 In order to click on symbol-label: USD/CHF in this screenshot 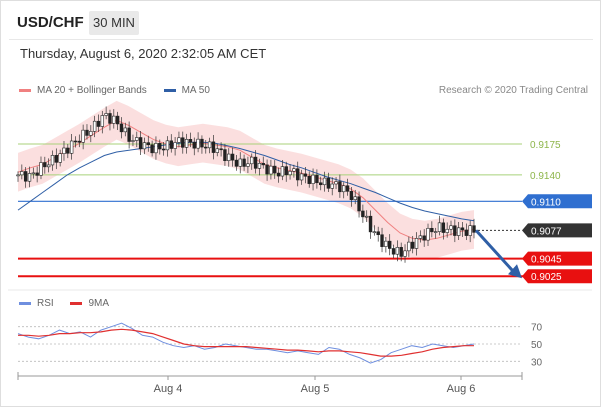, I will do `click(50, 22)`.